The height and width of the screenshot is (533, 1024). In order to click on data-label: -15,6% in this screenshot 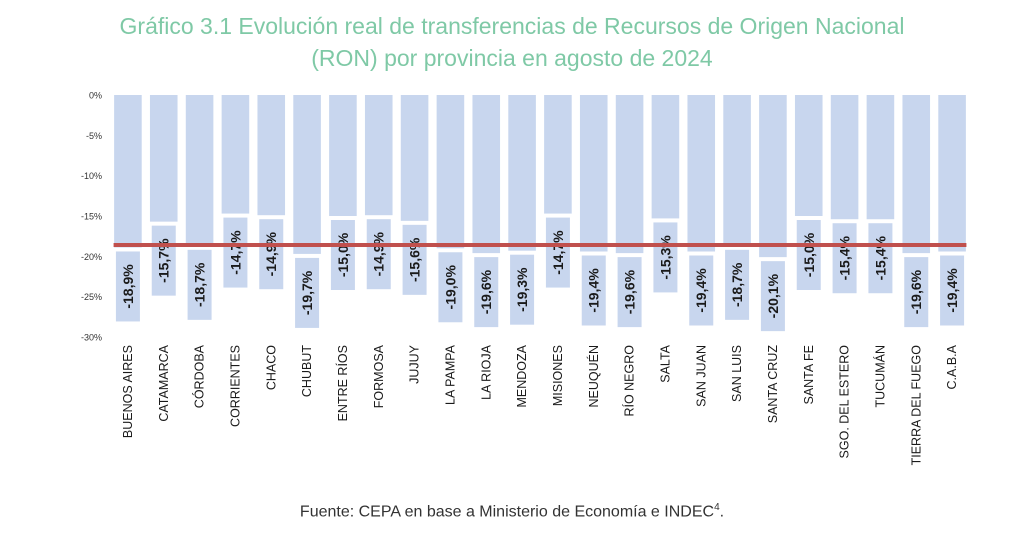, I will do `click(415, 259)`.